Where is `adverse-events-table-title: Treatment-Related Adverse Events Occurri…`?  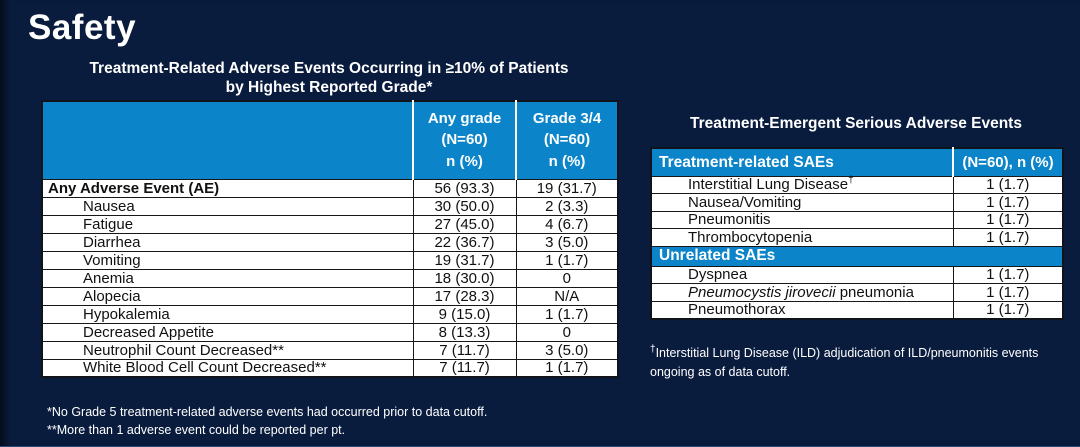 adverse-events-table-title: Treatment-Related Adverse Events Occurri… is located at coordinates (329, 78).